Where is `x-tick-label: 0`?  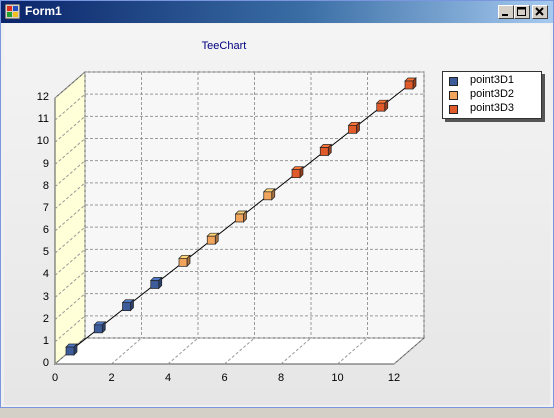 x-tick-label: 0 is located at coordinates (55, 378).